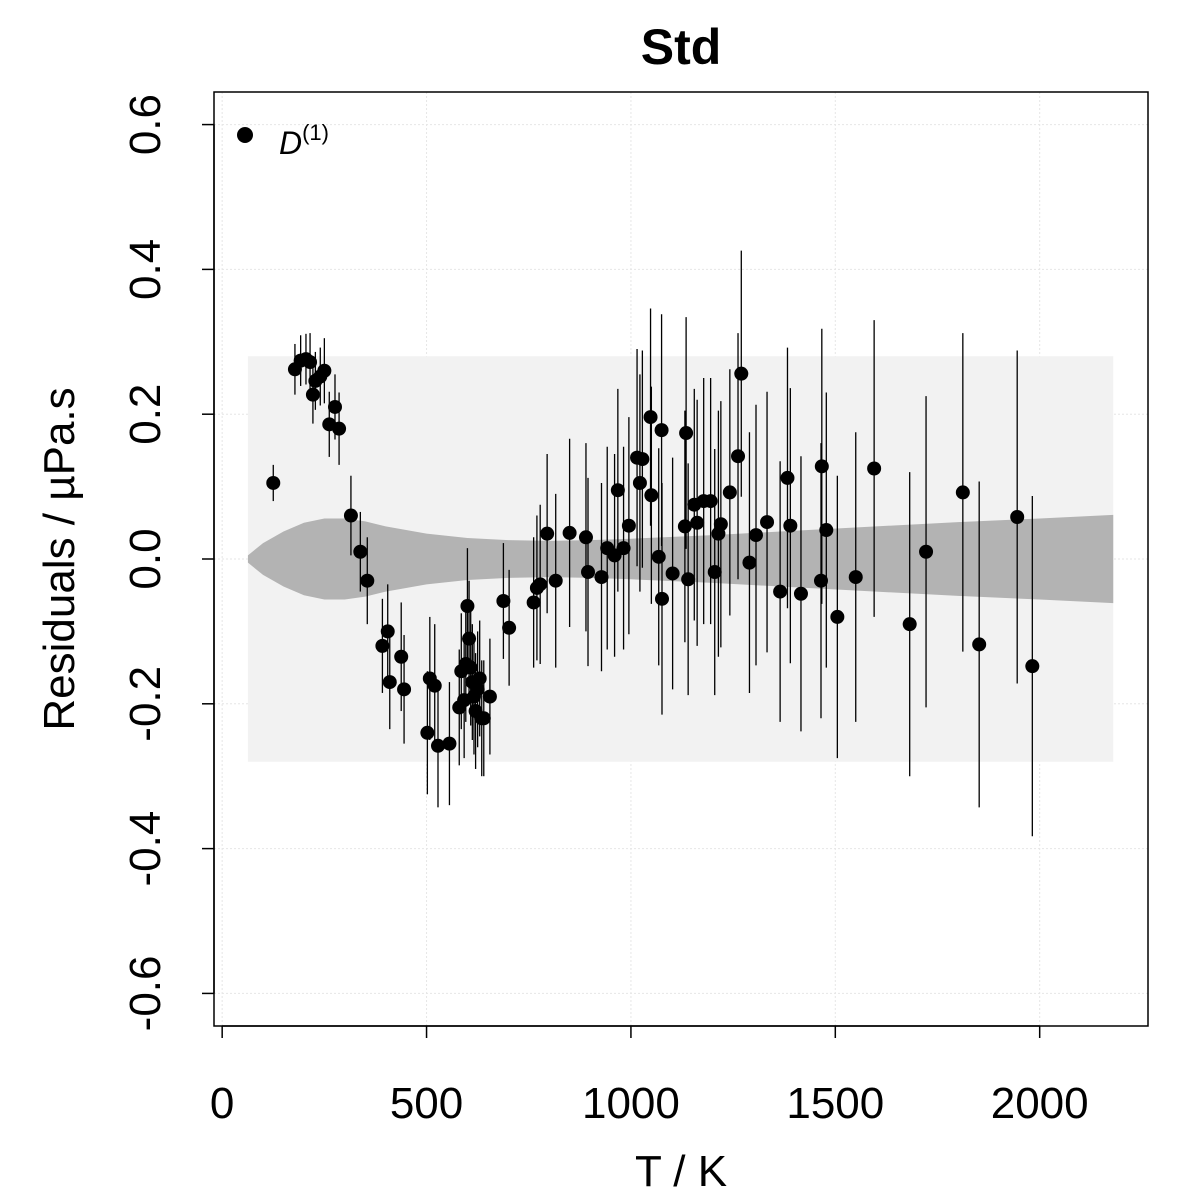 This screenshot has height=1200, width=1200. What do you see at coordinates (59, 558) in the screenshot?
I see `y-axis-label: Residuals / µPa.s` at bounding box center [59, 558].